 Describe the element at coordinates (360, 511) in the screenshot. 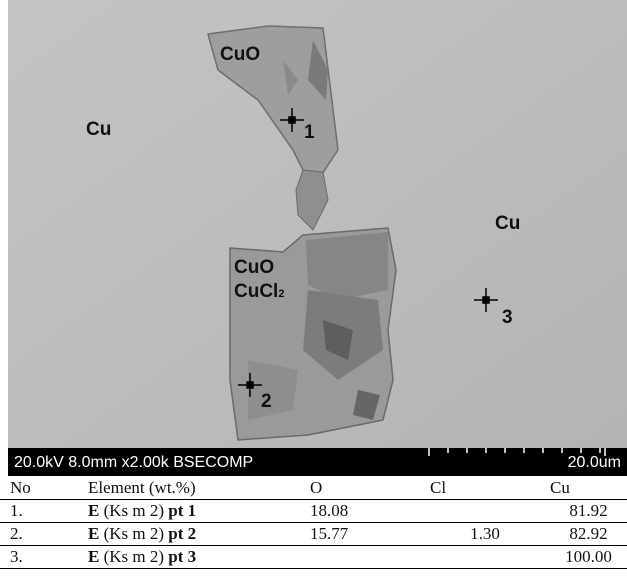

I see `cell-o: 18.08` at that location.